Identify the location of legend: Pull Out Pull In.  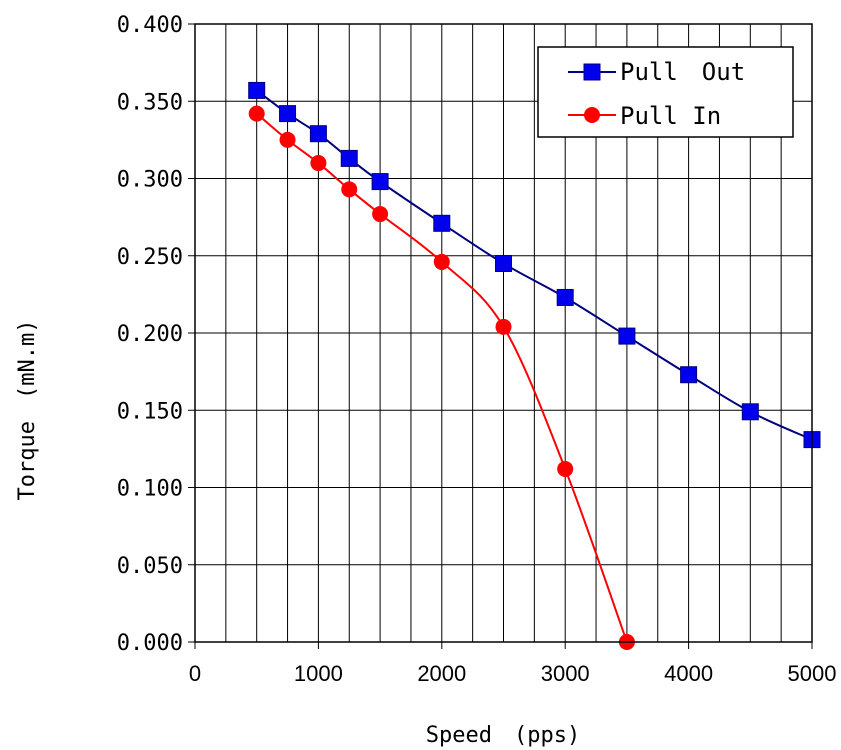
(665, 92).